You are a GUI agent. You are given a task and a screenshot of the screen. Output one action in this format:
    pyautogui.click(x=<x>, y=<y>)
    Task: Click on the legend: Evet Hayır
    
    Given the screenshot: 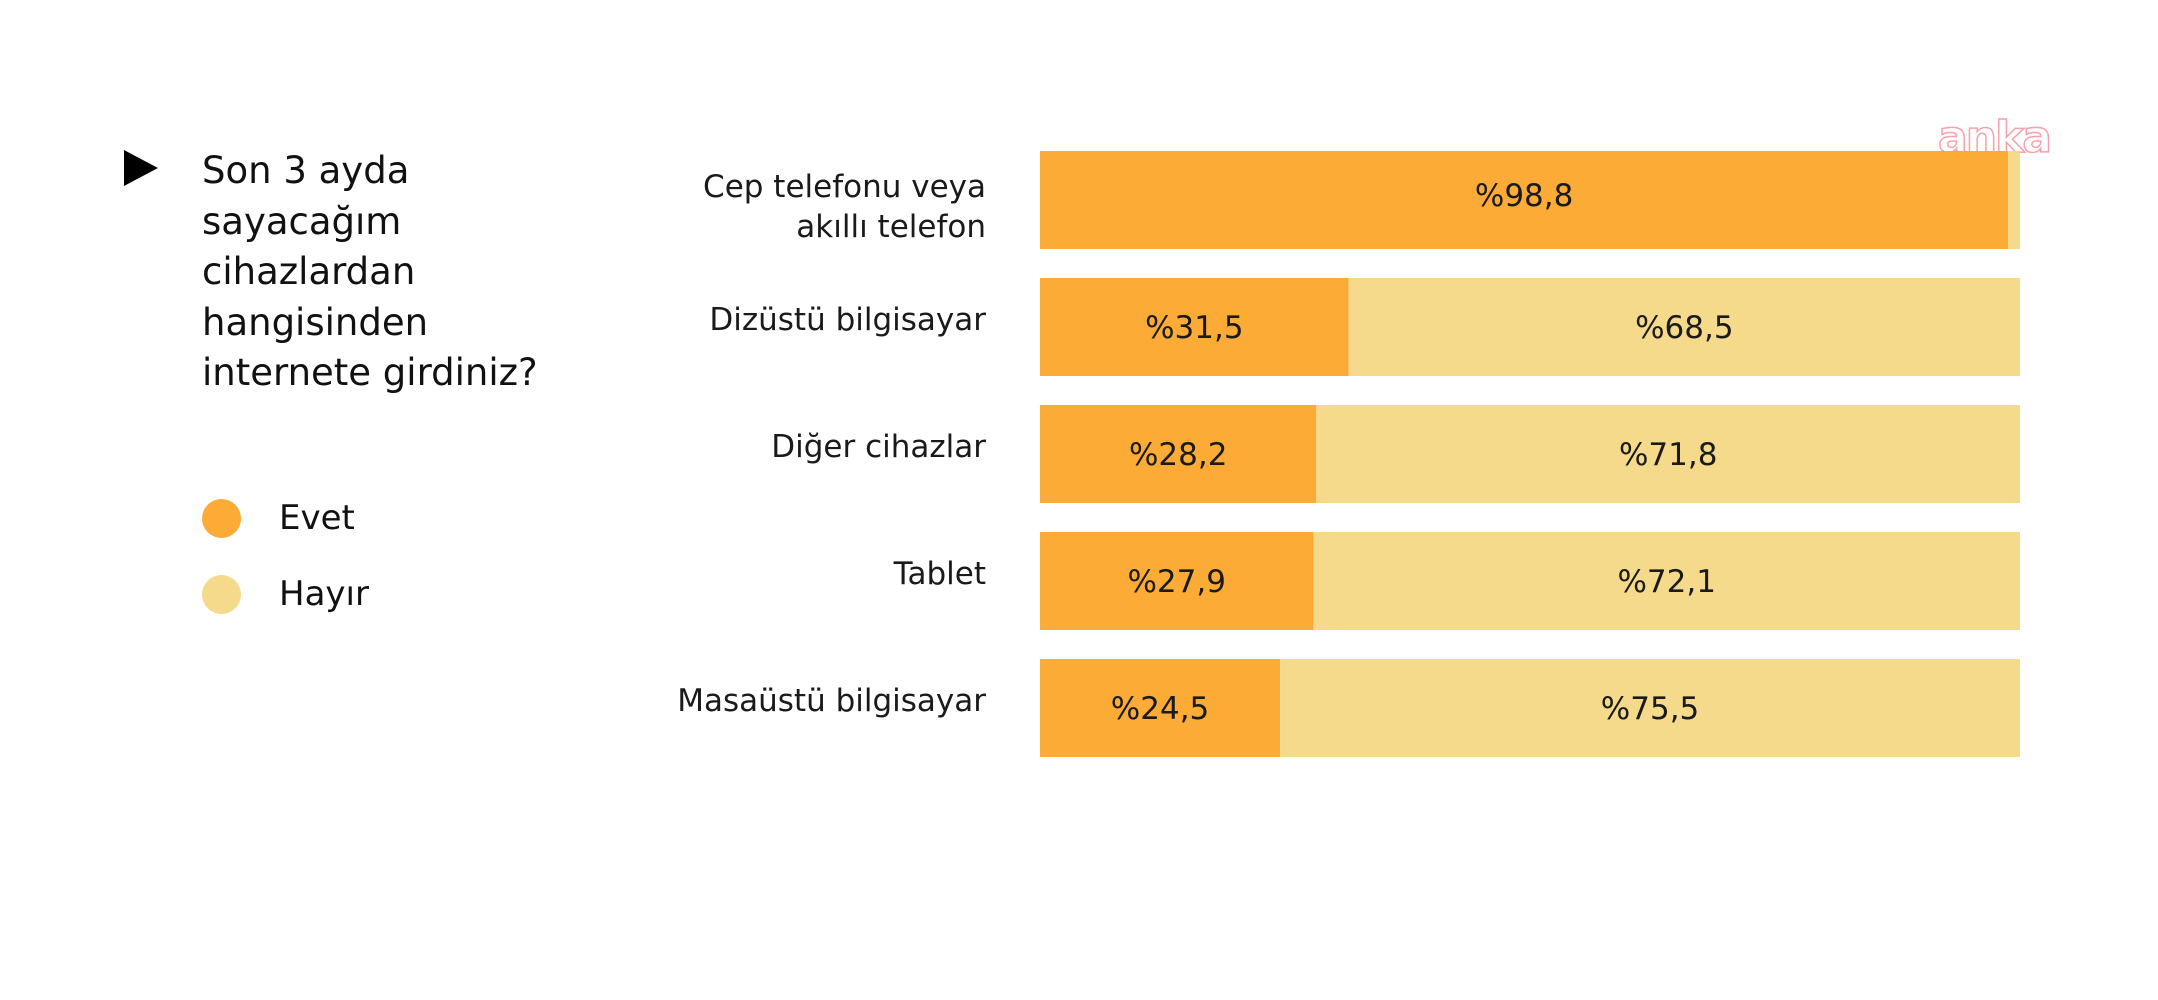 What is the action you would take?
    pyautogui.click(x=285, y=556)
    